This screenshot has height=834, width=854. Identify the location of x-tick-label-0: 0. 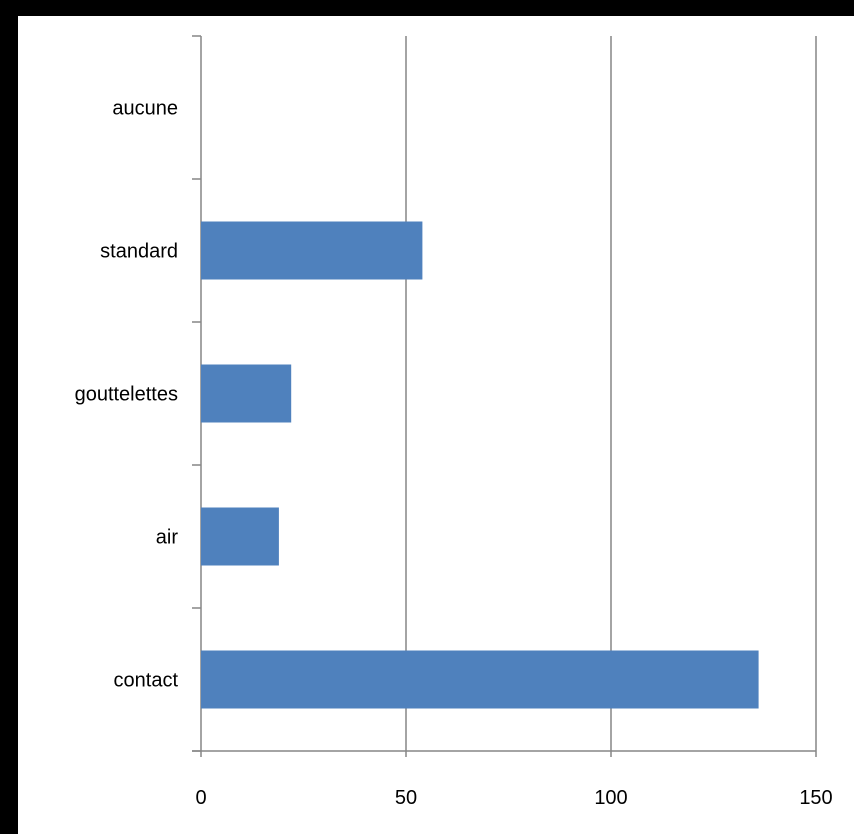
(200, 798).